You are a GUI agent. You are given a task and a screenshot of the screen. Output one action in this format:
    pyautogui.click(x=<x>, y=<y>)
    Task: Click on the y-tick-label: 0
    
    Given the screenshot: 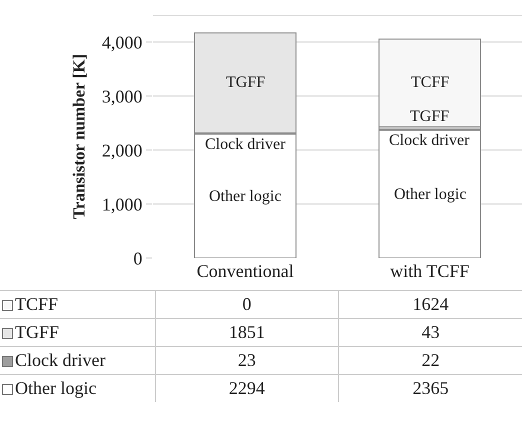 What is the action you would take?
    pyautogui.click(x=137, y=258)
    